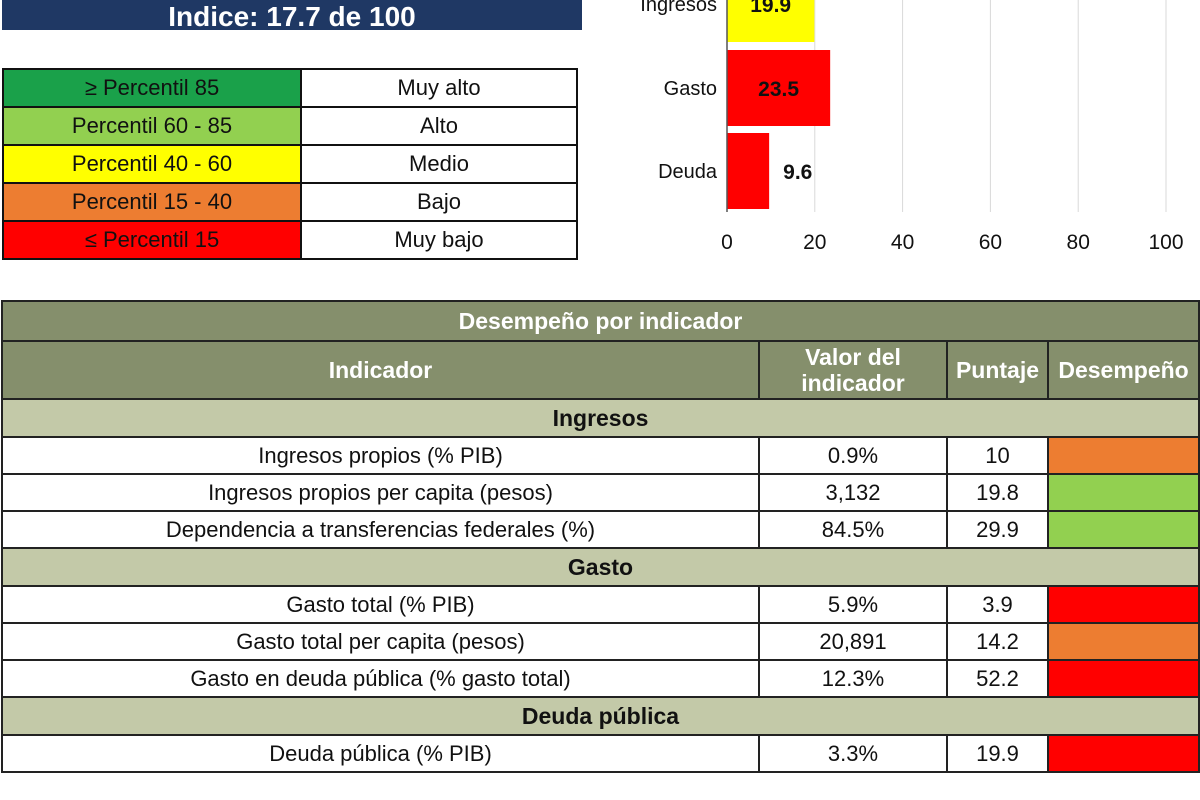 The image size is (1200, 800). I want to click on legend-range: Percentil 15 - 40, so click(152, 202).